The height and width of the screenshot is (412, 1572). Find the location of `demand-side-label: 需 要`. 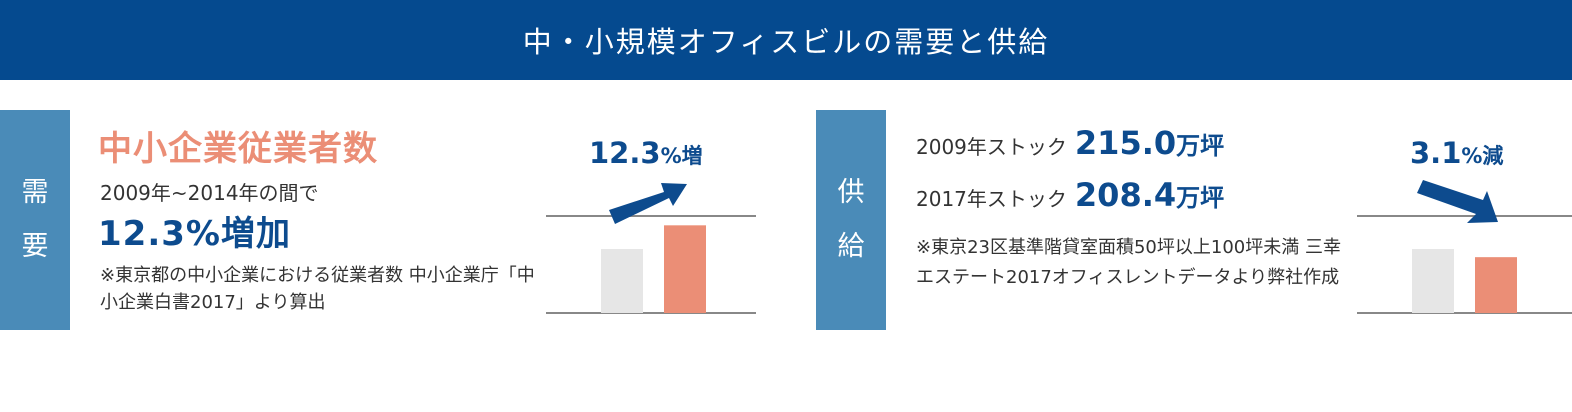

demand-side-label: 需 要 is located at coordinates (35, 220).